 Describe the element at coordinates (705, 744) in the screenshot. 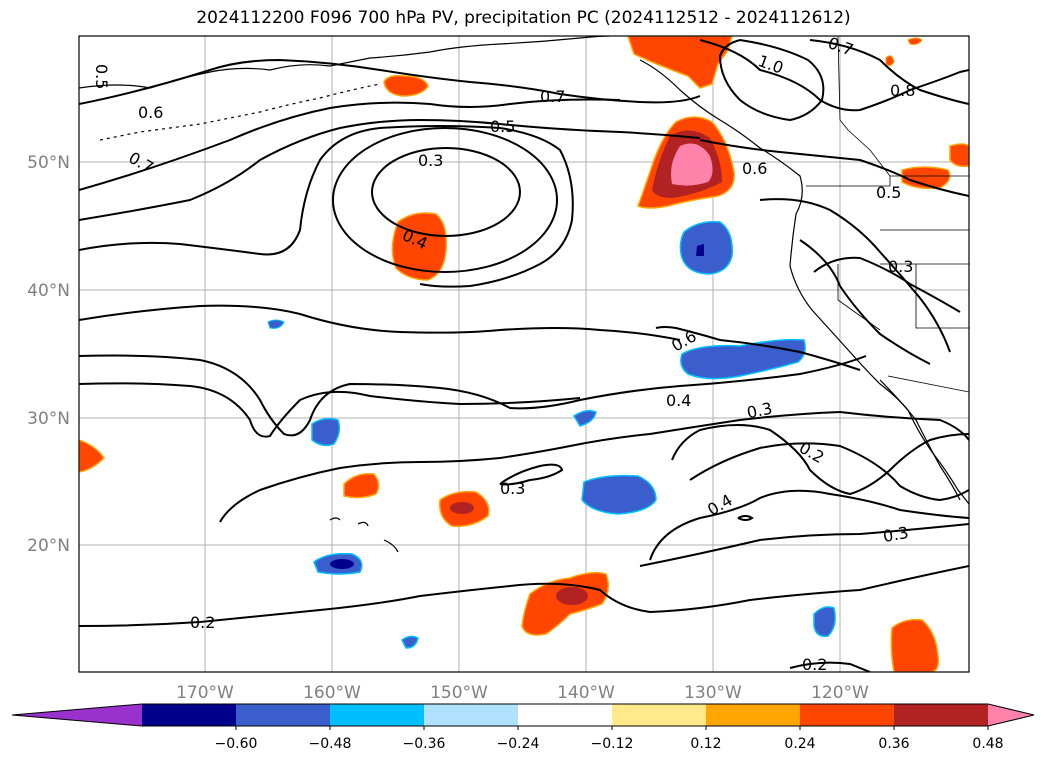

I see `colorbar-tick-label: 0.12` at that location.